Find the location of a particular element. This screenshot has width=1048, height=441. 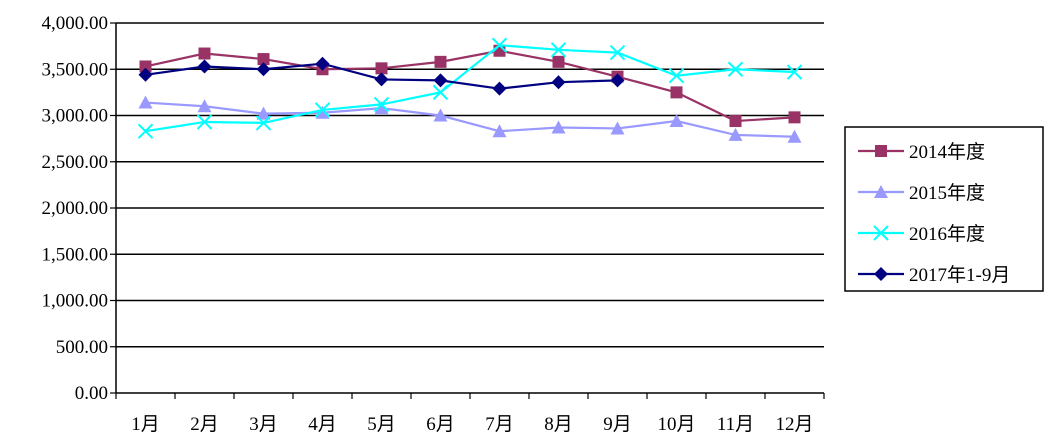

x-tick-label: 1月 is located at coordinates (145, 424).